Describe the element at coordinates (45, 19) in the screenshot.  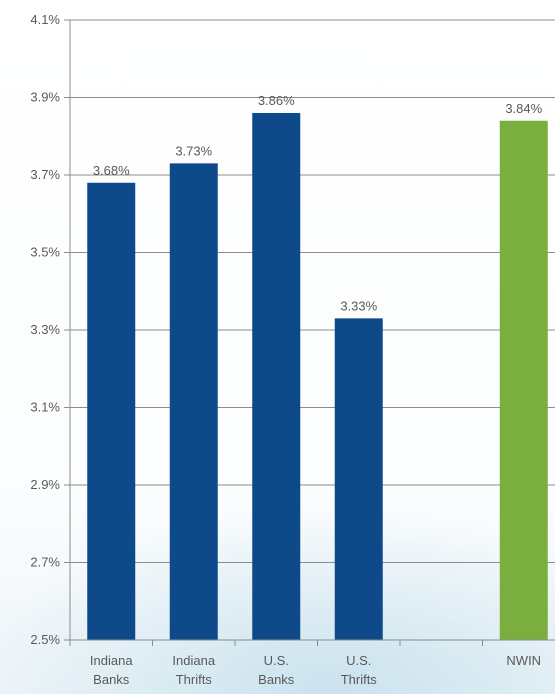
I see `y-tick-label: 4.1%` at that location.